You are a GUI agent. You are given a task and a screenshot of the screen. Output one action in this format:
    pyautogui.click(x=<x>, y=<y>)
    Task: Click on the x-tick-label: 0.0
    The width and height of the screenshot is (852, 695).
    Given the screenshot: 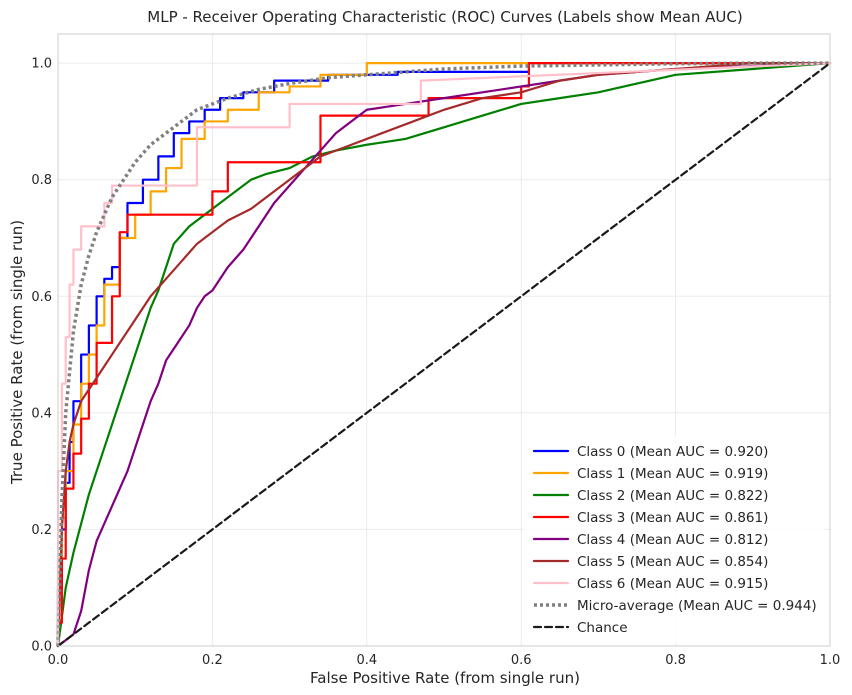 What is the action you would take?
    pyautogui.click(x=58, y=660)
    